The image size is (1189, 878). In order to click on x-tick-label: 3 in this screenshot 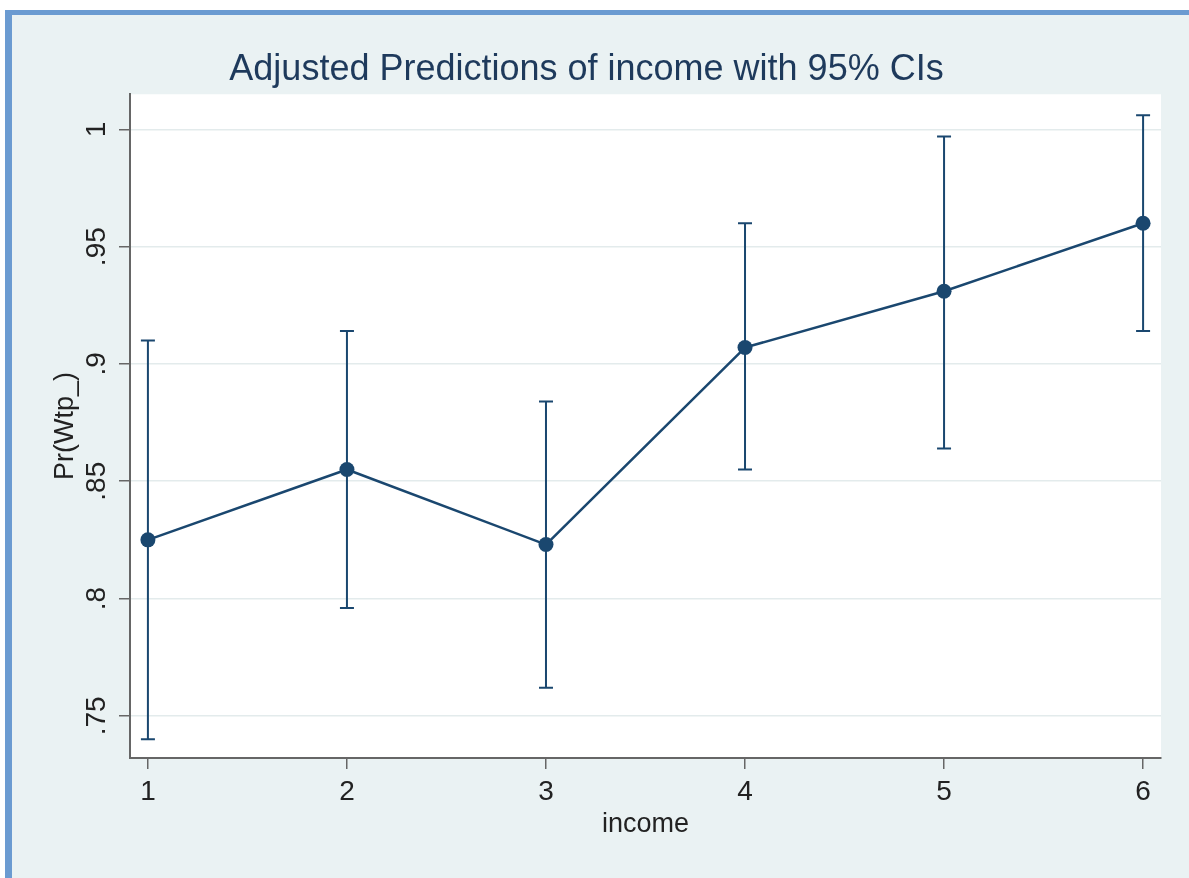, I will do `click(546, 790)`.